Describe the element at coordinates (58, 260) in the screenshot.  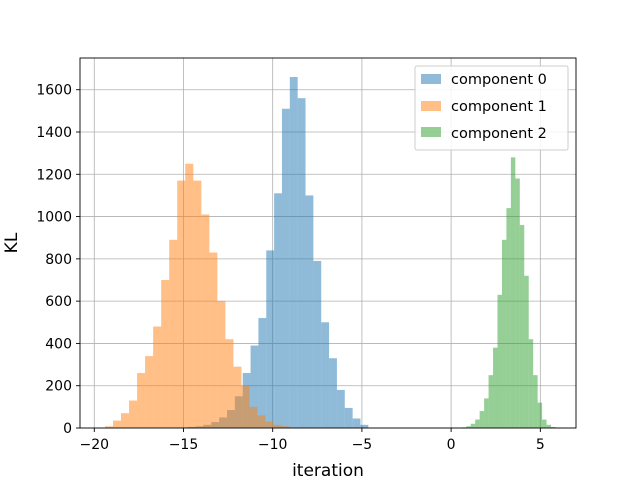
I see `y-tick-label: 800` at that location.